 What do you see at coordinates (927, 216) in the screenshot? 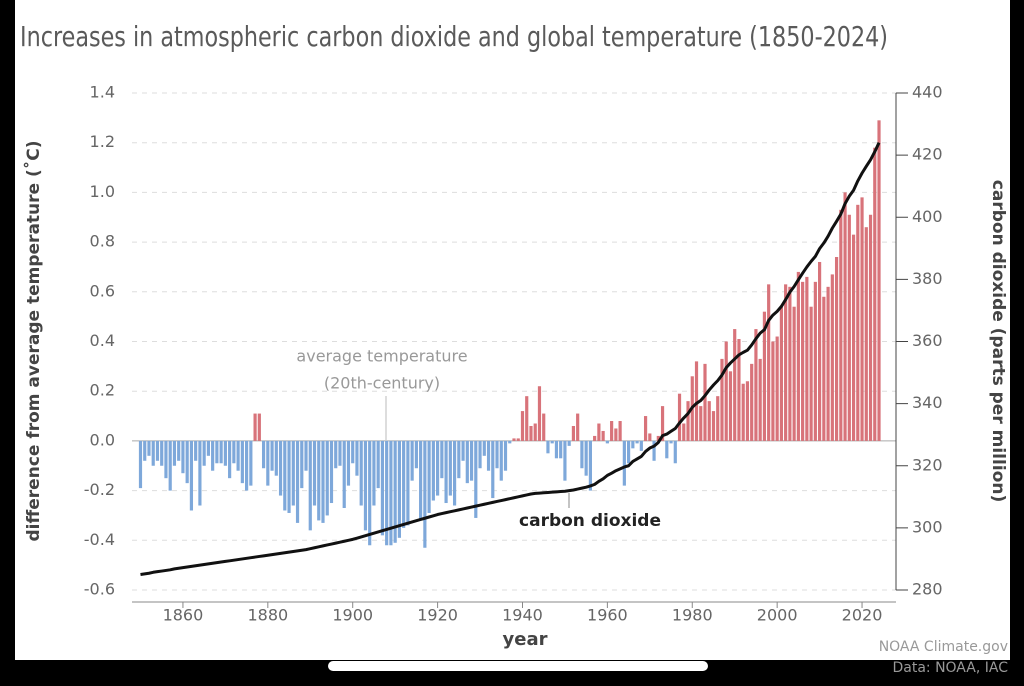
I see `y2-tick-label: 400` at bounding box center [927, 216].